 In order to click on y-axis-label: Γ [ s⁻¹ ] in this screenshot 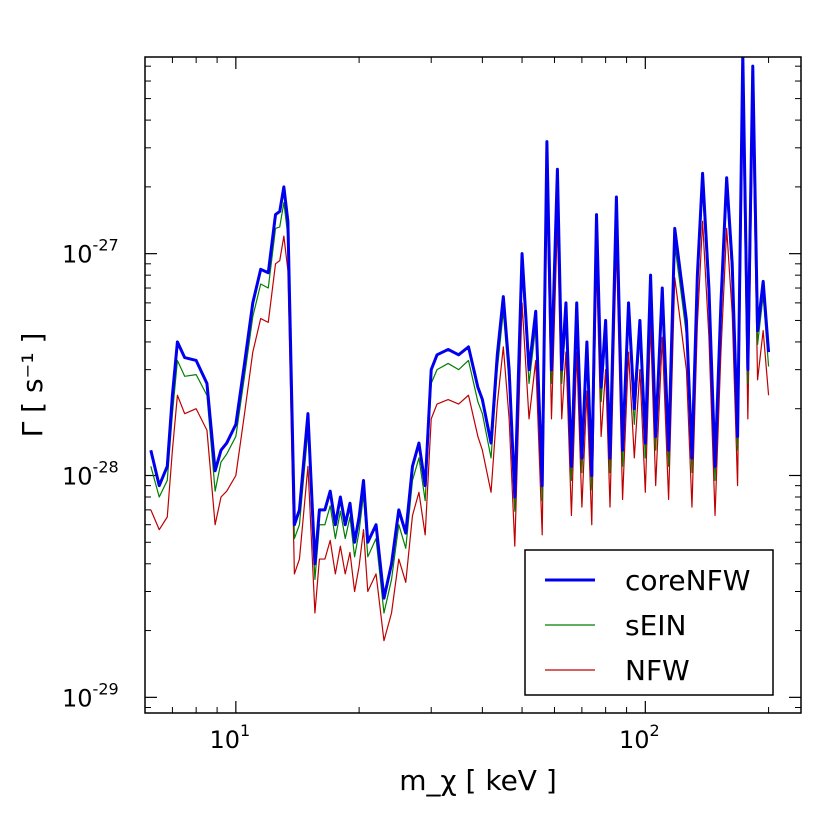, I will do `click(32, 385)`.